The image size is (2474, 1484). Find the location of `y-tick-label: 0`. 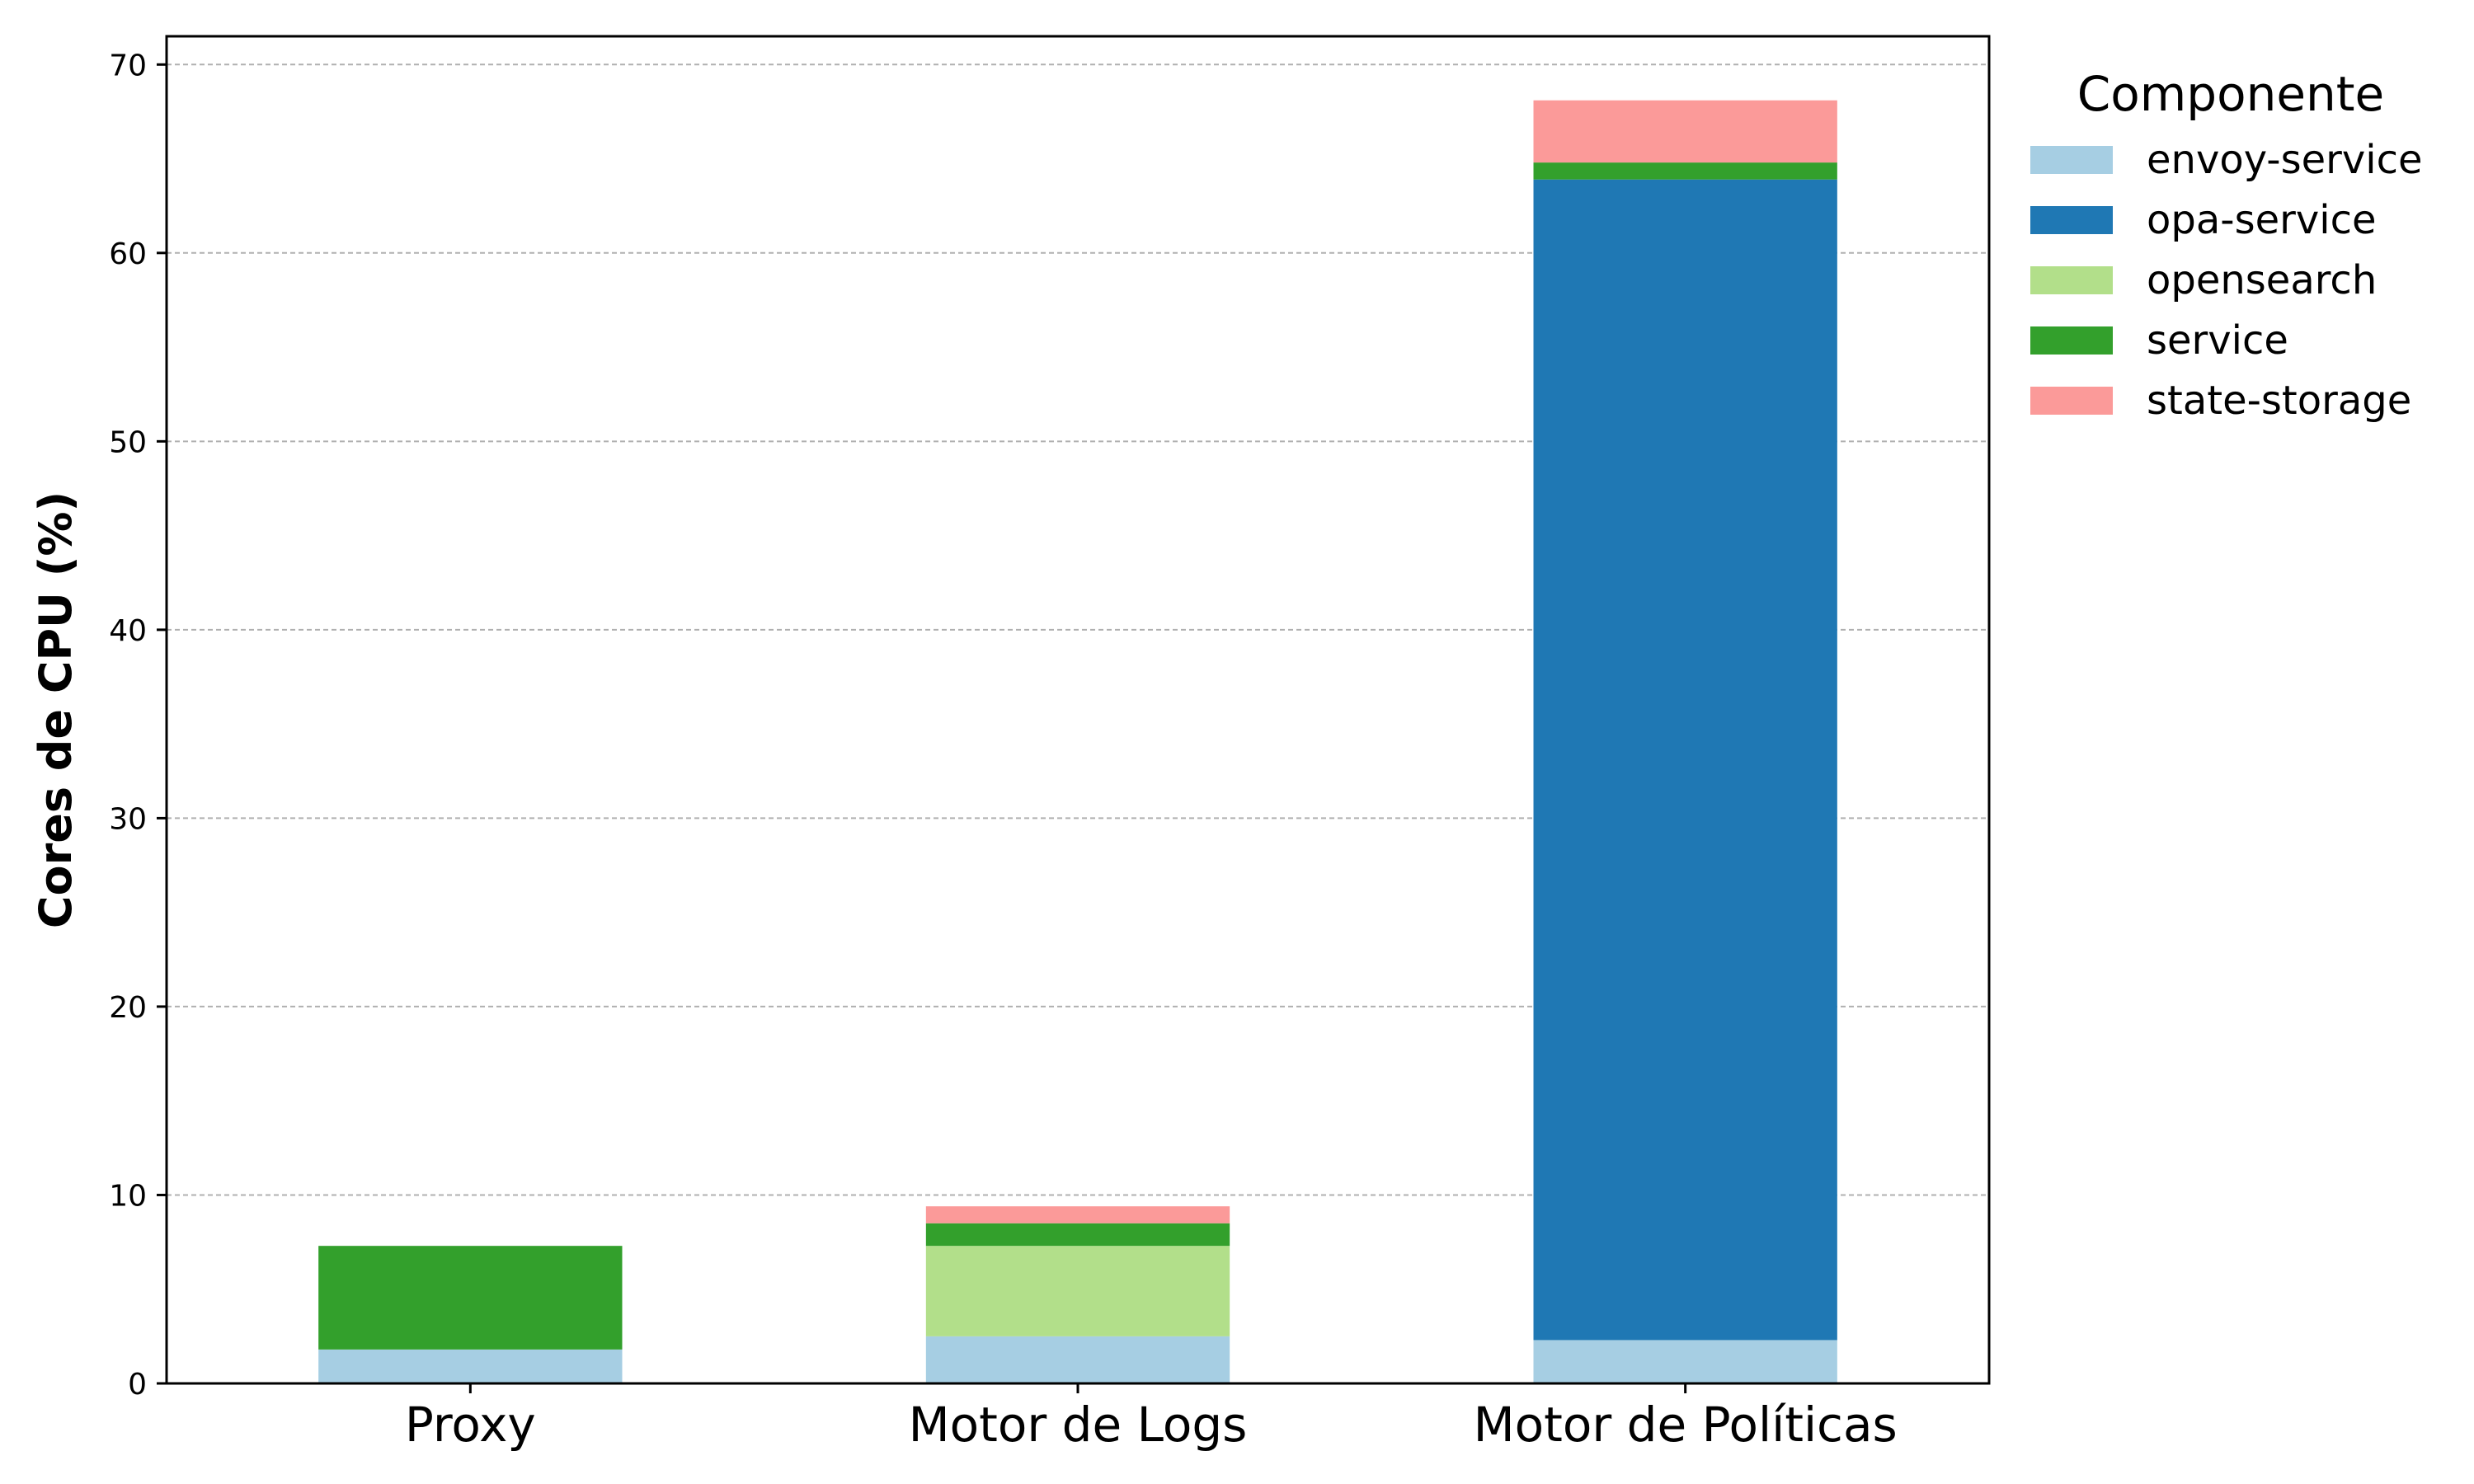

y-tick-label: 0 is located at coordinates (137, 1385).